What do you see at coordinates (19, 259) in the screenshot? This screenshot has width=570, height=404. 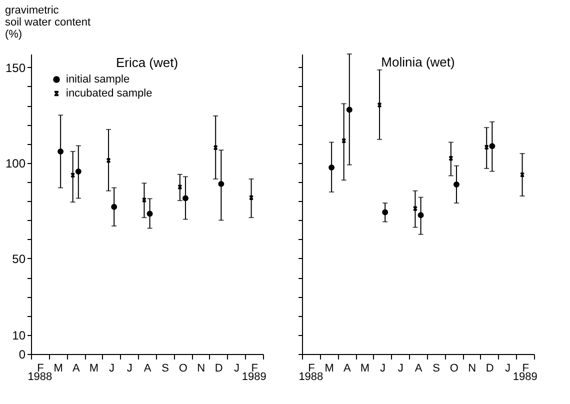 I see `y-tick-label: 50` at bounding box center [19, 259].